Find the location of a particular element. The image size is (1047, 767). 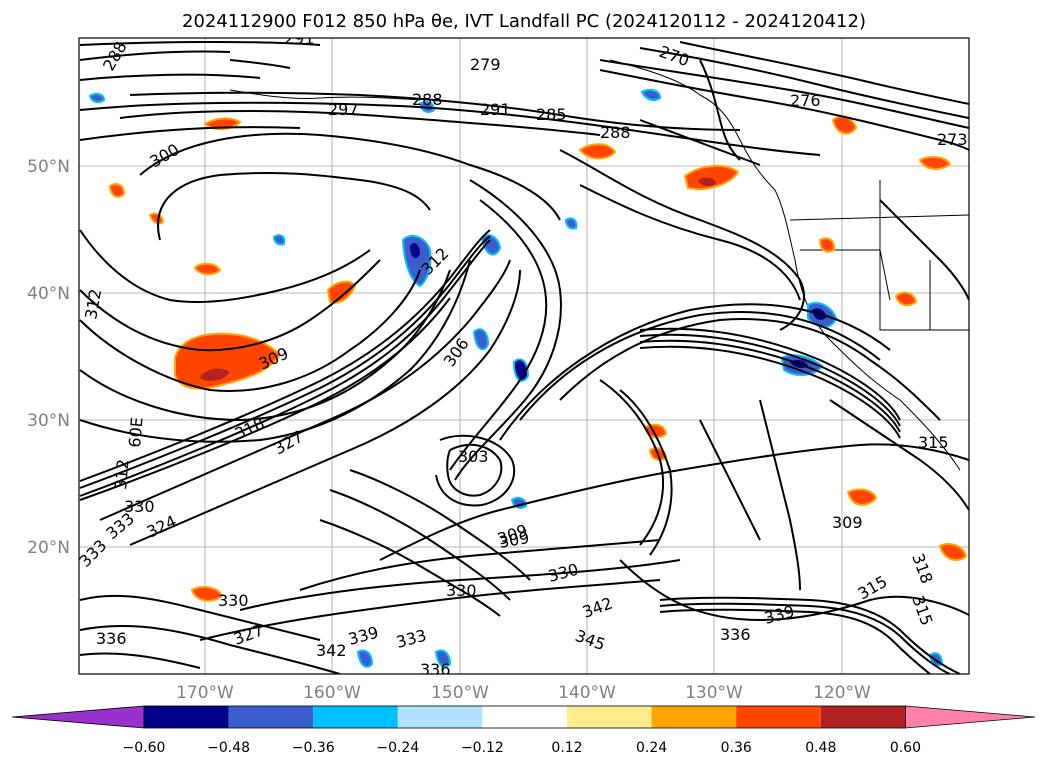

colorbar-tick: −0.60 is located at coordinates (144, 748).